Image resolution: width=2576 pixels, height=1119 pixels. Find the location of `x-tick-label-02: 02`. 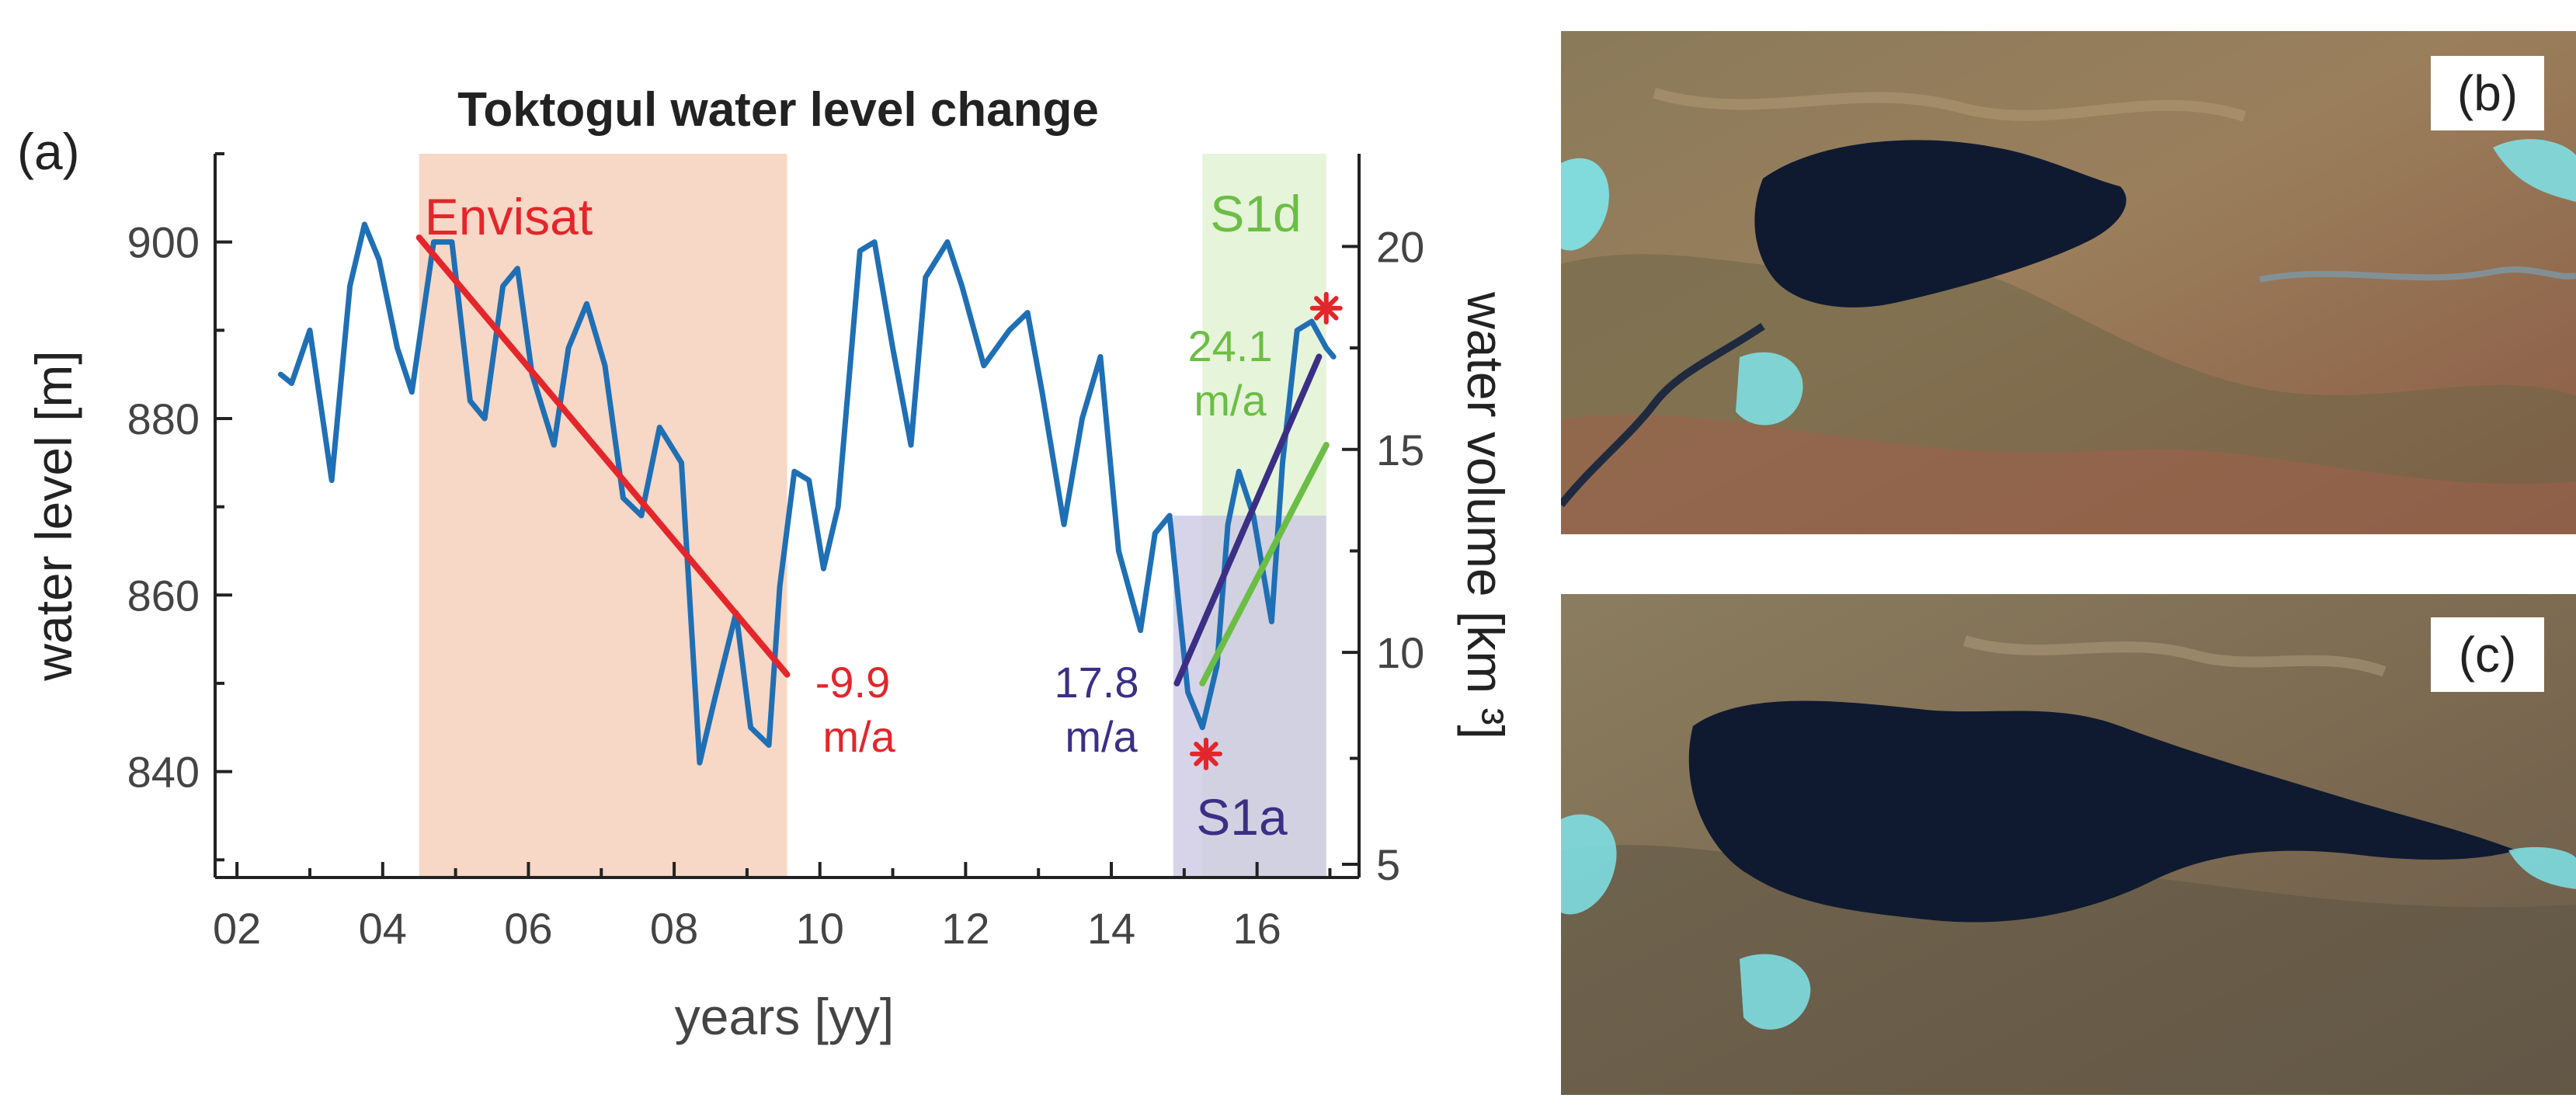

x-tick-label-02: 02 is located at coordinates (237, 928).